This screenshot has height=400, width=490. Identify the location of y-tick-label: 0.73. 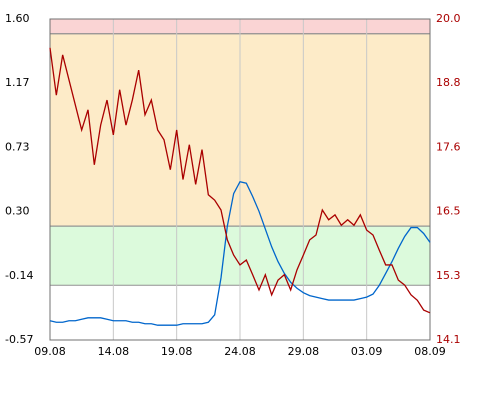
(17, 146).